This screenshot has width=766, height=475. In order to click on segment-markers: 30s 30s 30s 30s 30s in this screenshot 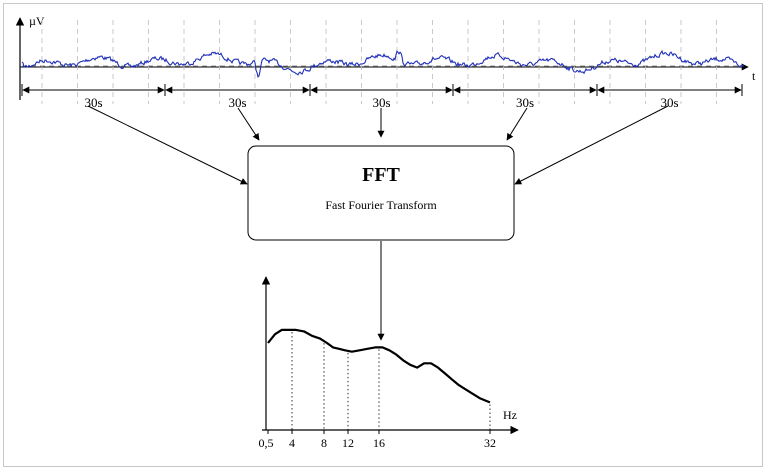, I will do `click(382, 97)`.